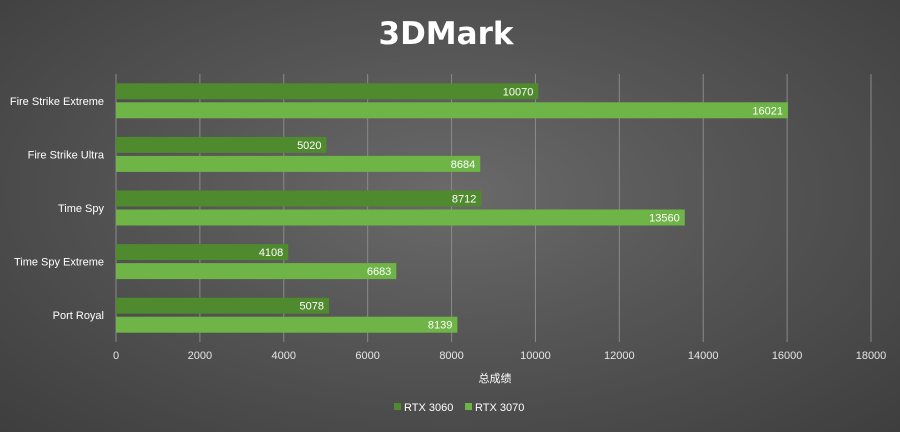 The image size is (900, 432). I want to click on category-label: Fire Strike Extreme, so click(57, 102).